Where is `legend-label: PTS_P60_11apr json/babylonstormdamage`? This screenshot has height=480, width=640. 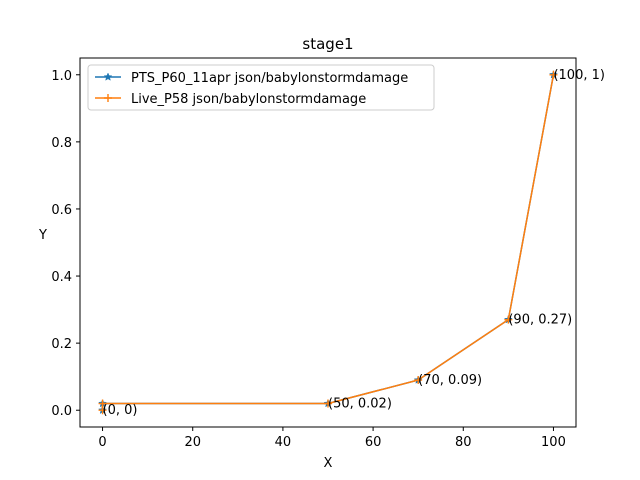
legend-label: PTS_P60_11apr json/babylonstormdamage is located at coordinates (269, 78).